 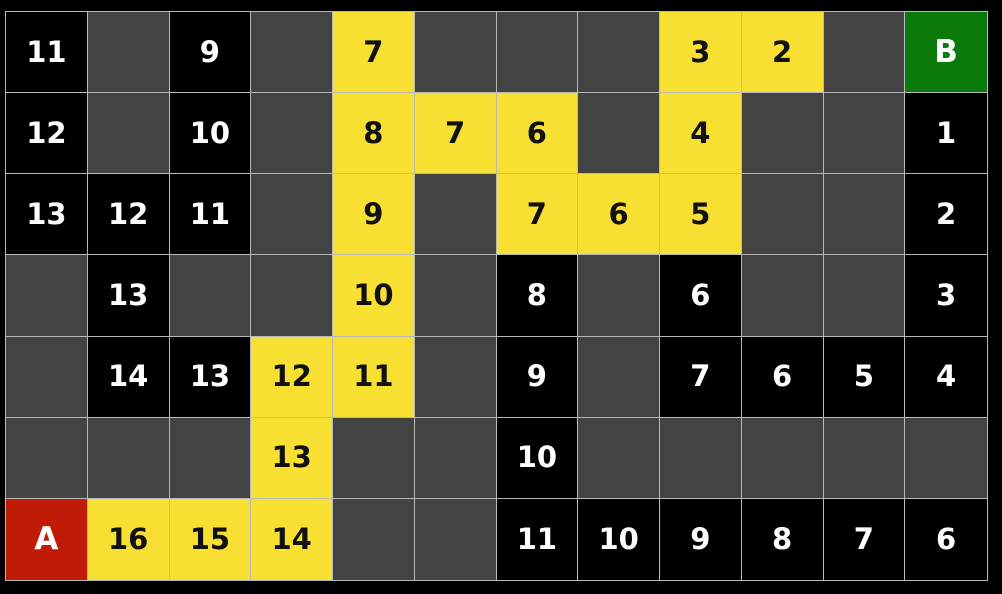 I want to click on grid-cell-r7-c10: 8, so click(x=782, y=539).